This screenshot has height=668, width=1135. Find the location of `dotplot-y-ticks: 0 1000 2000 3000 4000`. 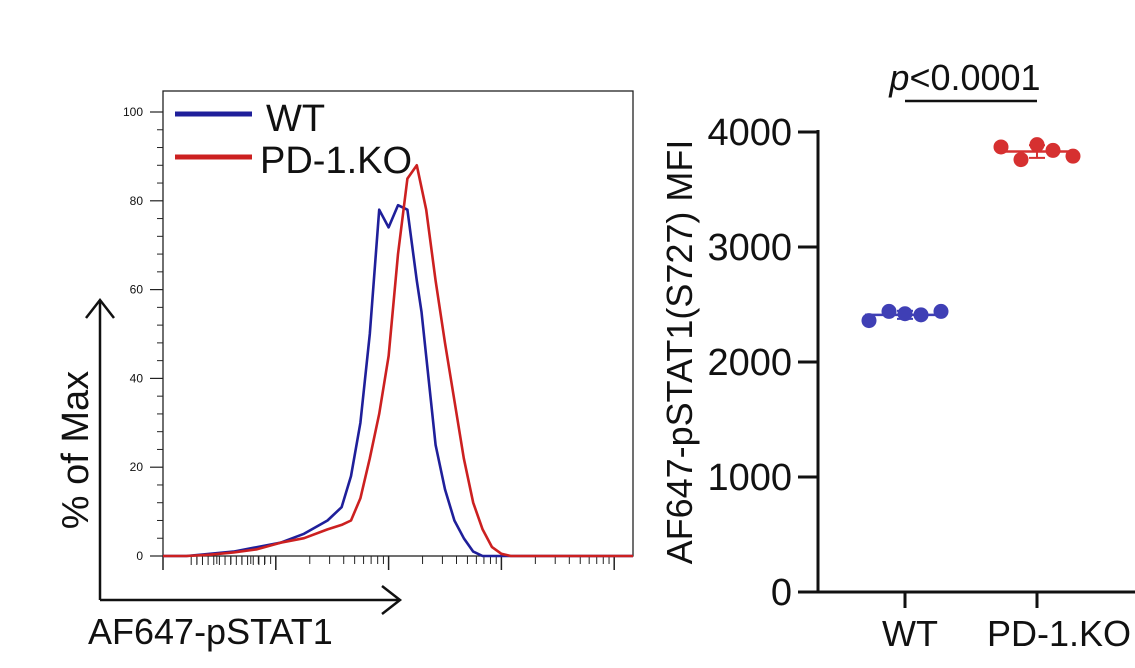

dotplot-y-ticks: 0 1000 2000 3000 4000 is located at coordinates (762, 363).